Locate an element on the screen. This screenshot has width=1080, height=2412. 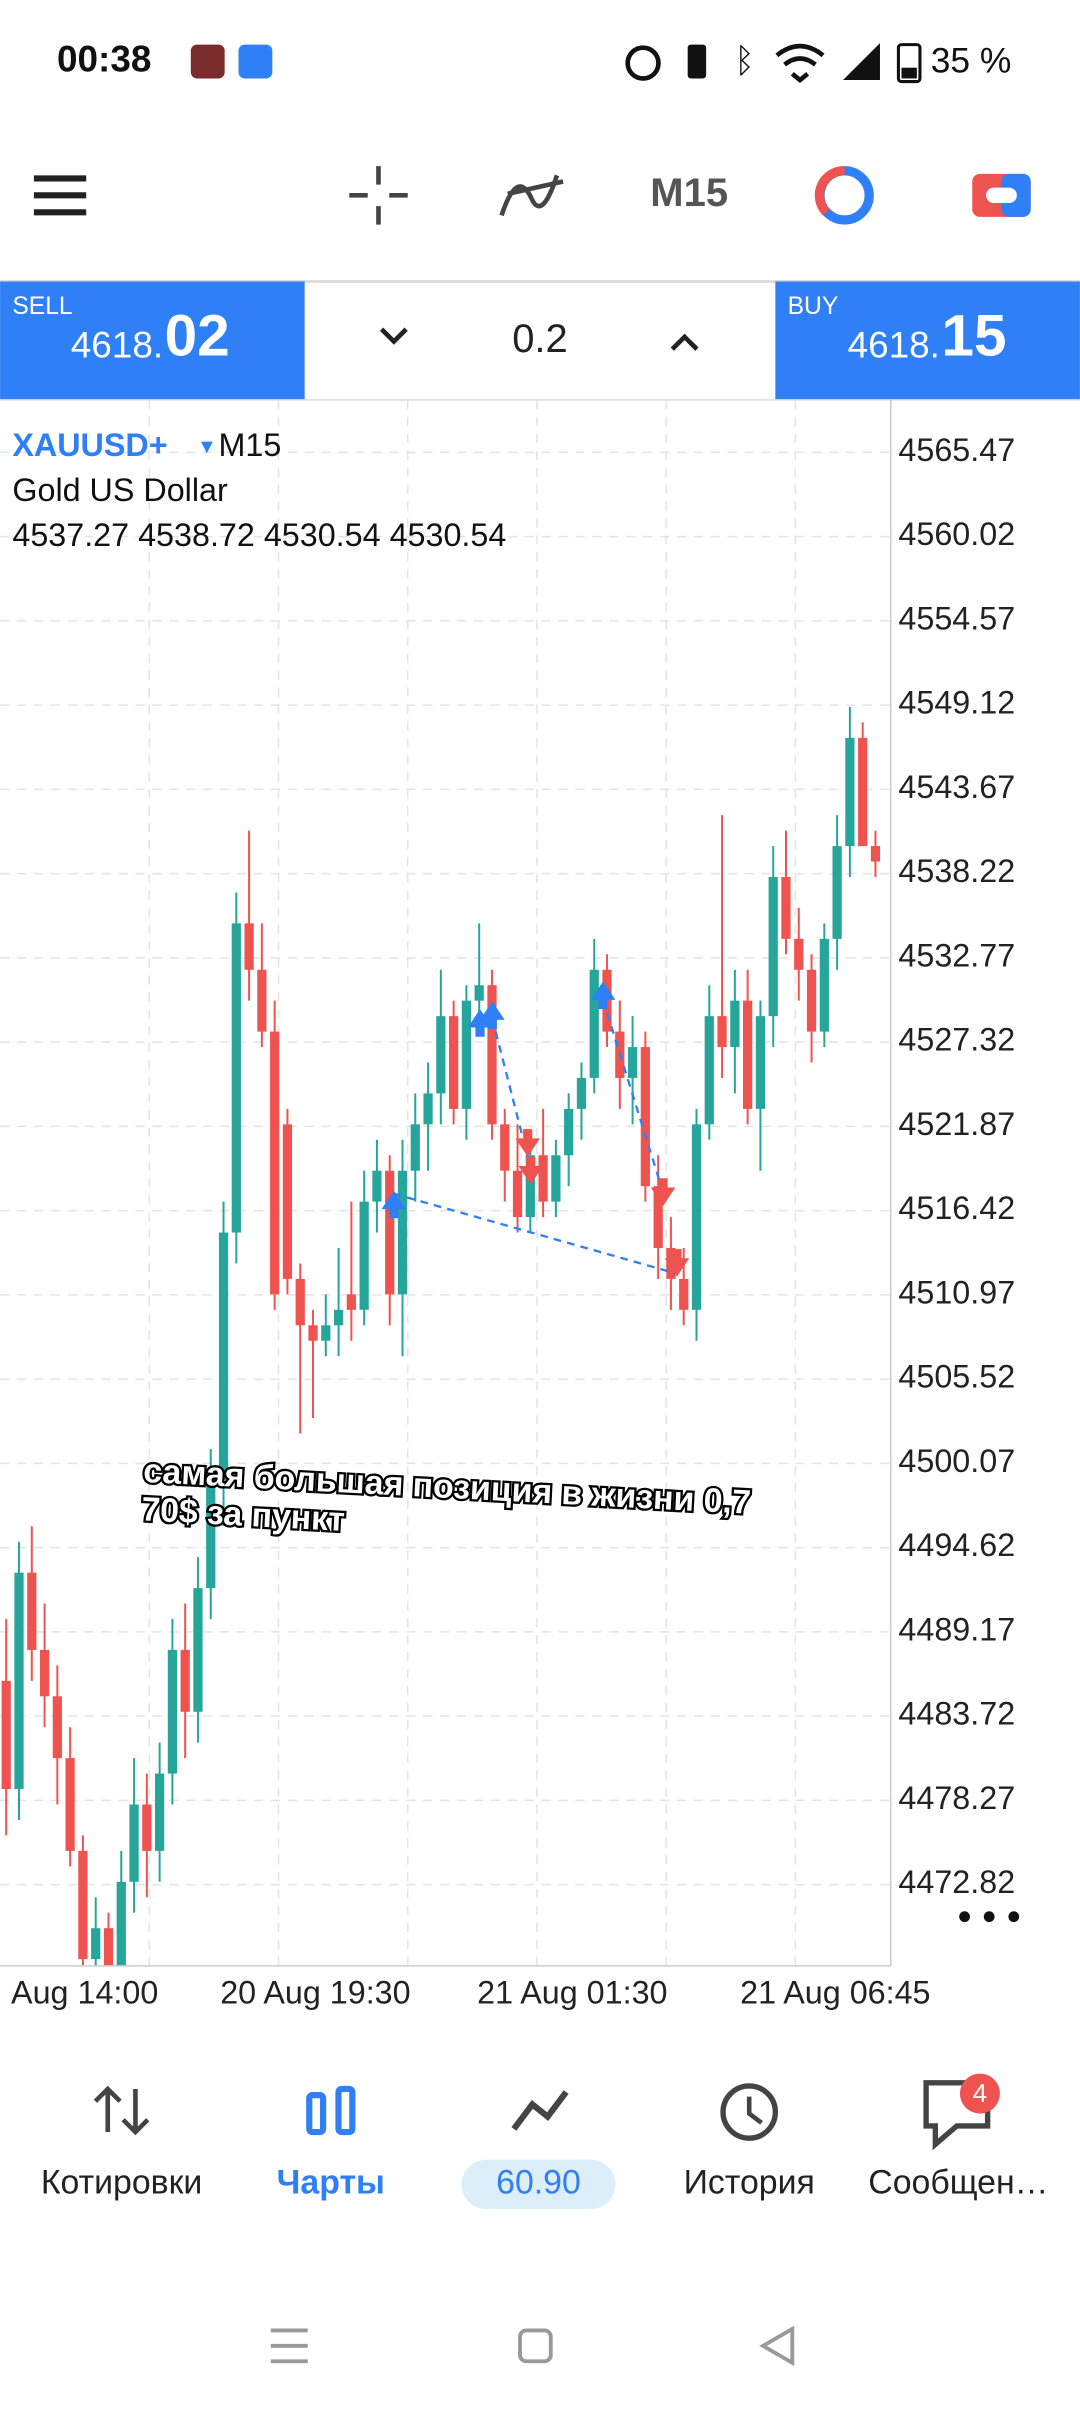
trade-markers is located at coordinates (535, 1129).